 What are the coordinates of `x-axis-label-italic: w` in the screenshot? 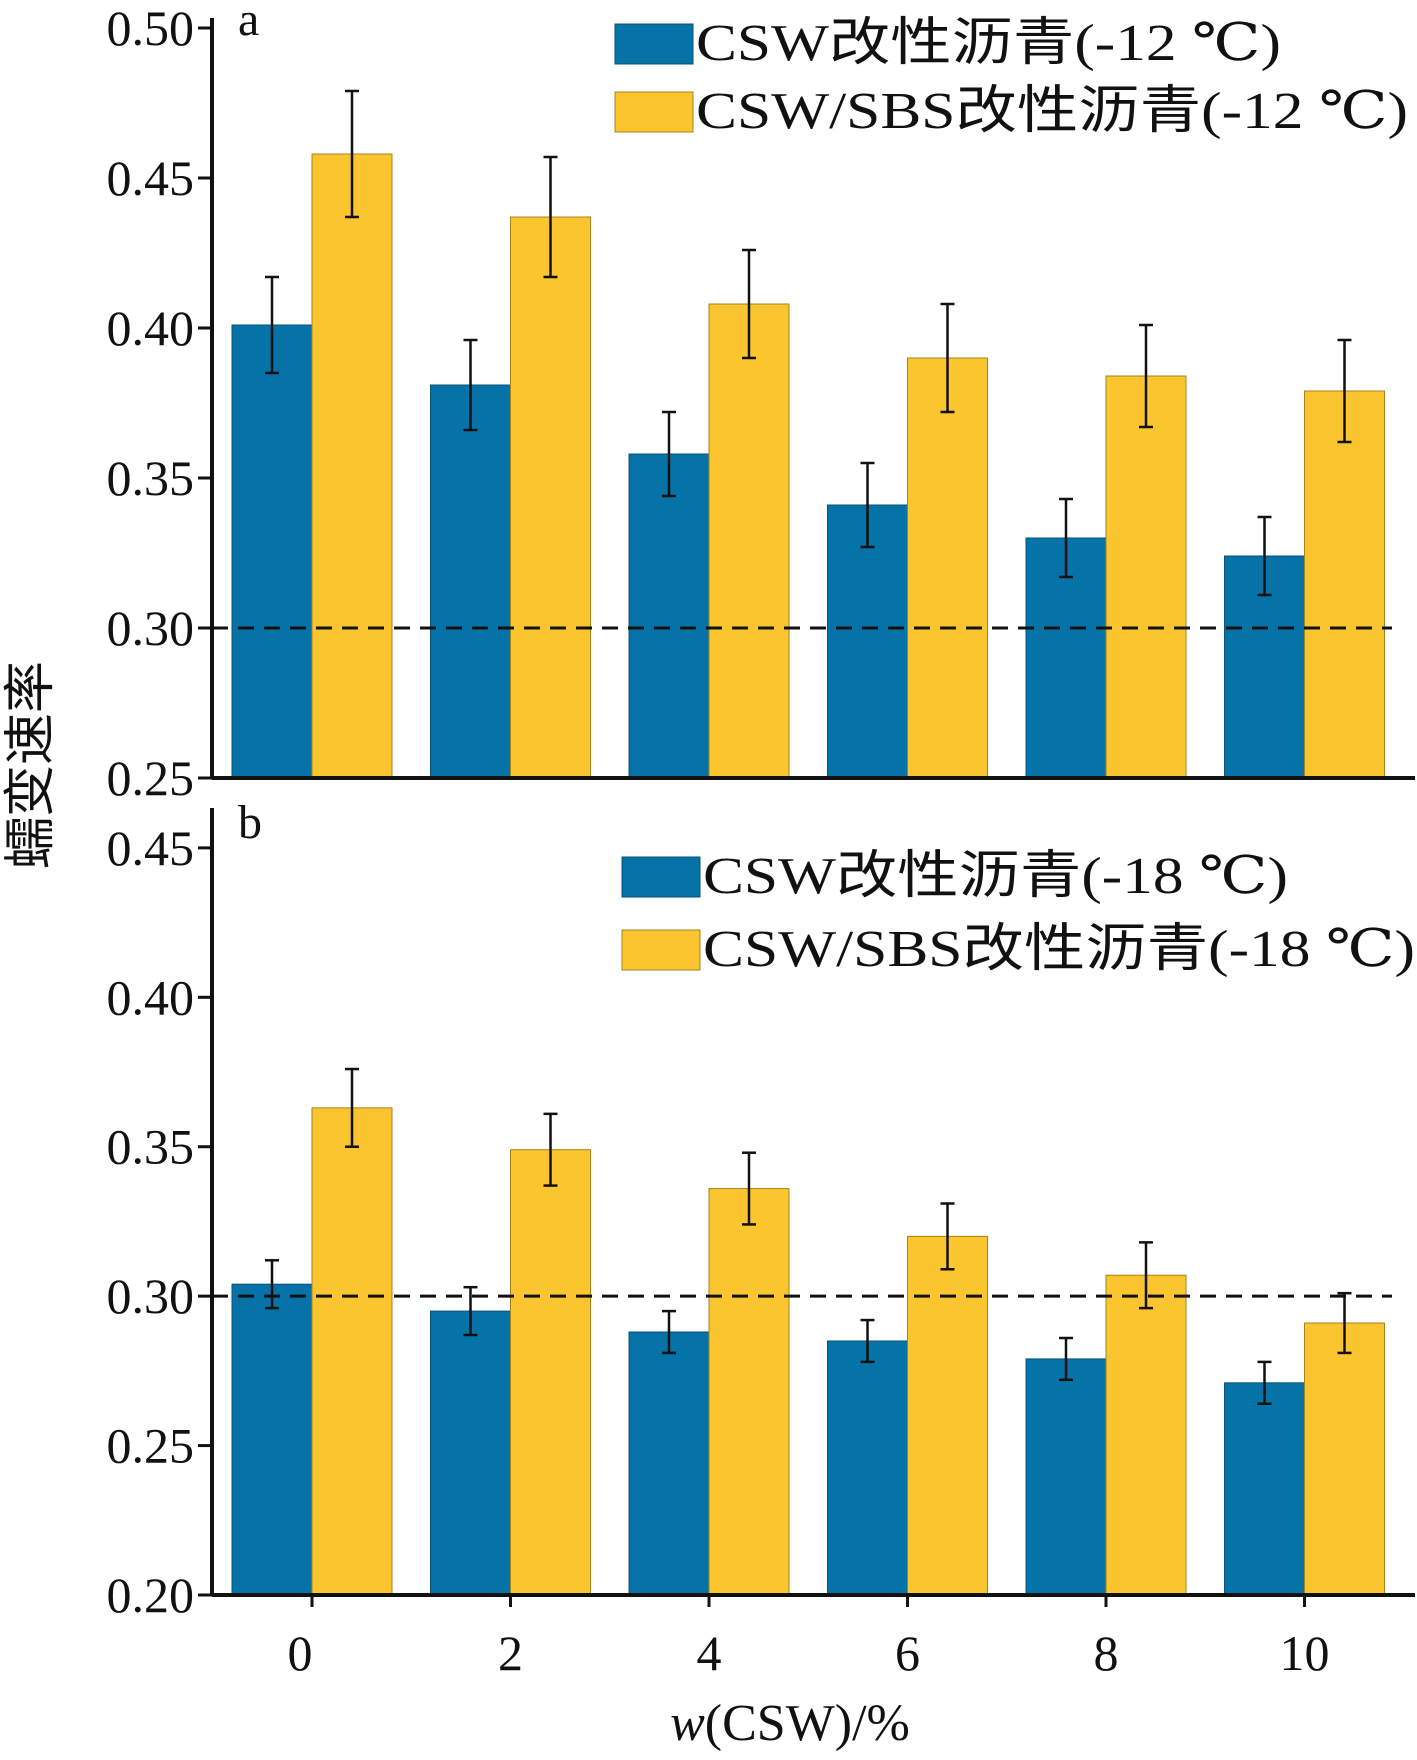 It's located at (687, 1723).